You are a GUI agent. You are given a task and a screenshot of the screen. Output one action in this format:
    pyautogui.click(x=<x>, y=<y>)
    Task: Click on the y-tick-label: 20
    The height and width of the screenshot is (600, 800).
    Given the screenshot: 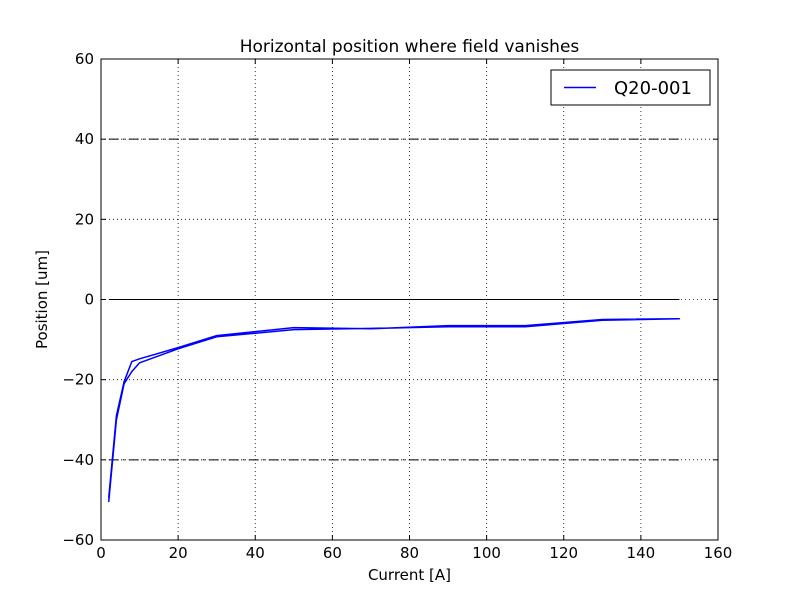 What is the action you would take?
    pyautogui.click(x=84, y=219)
    